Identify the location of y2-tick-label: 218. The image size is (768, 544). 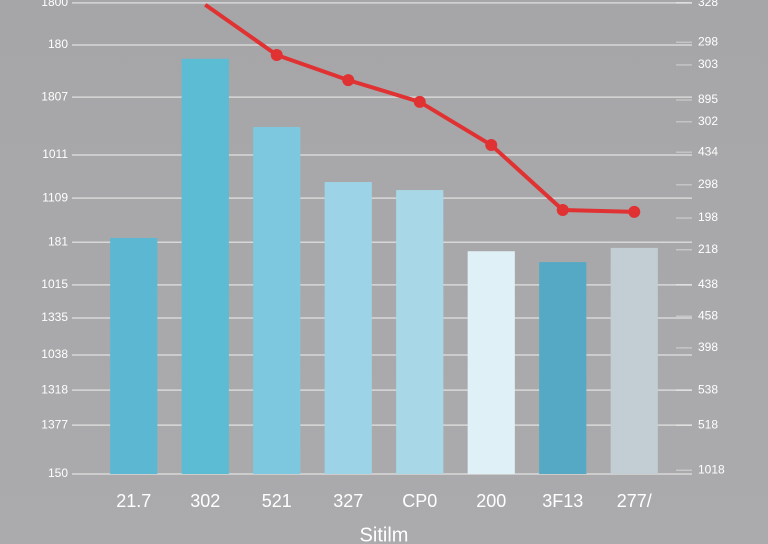
(708, 249).